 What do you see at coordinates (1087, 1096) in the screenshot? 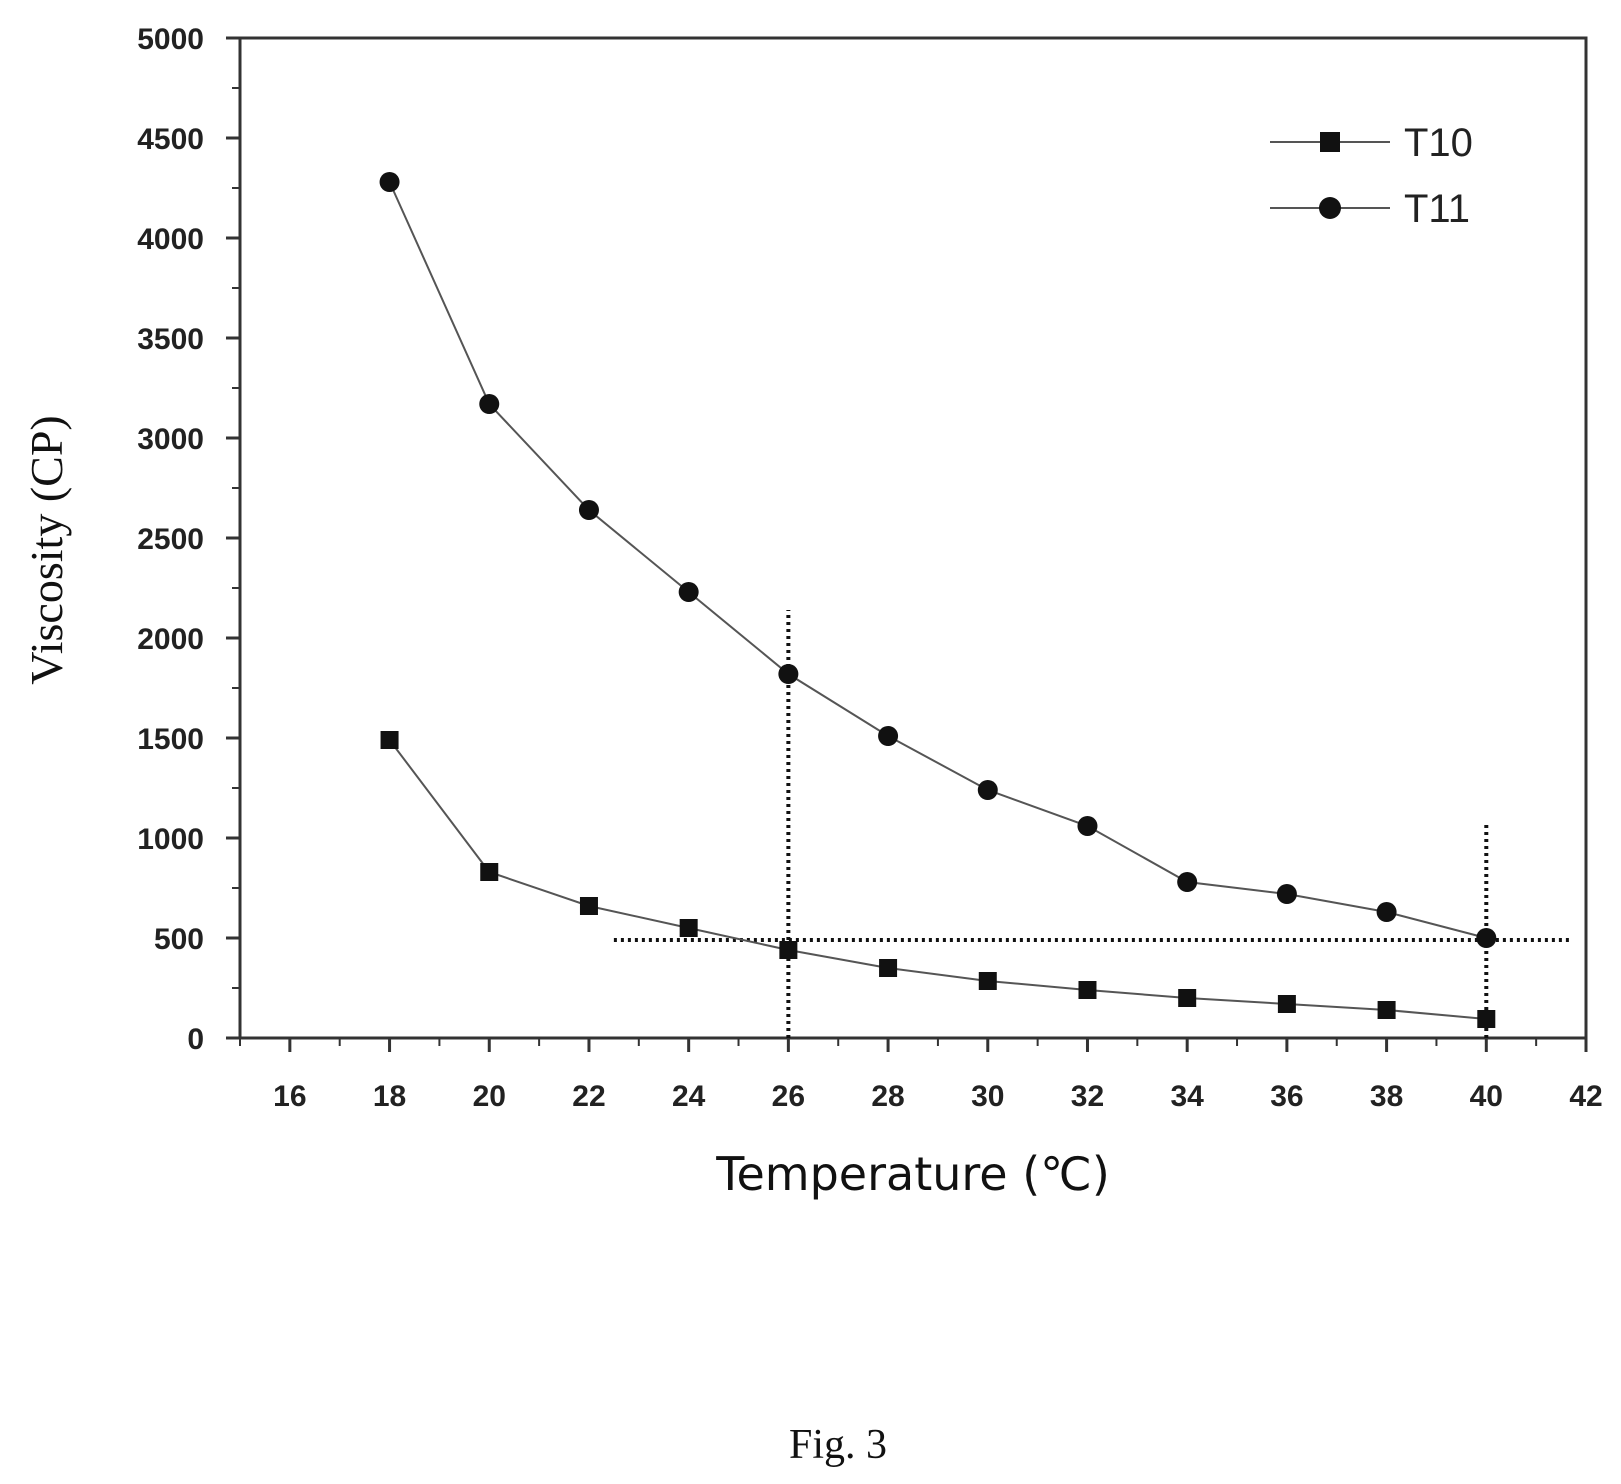
I see `x-tick-label: 32` at bounding box center [1087, 1096].